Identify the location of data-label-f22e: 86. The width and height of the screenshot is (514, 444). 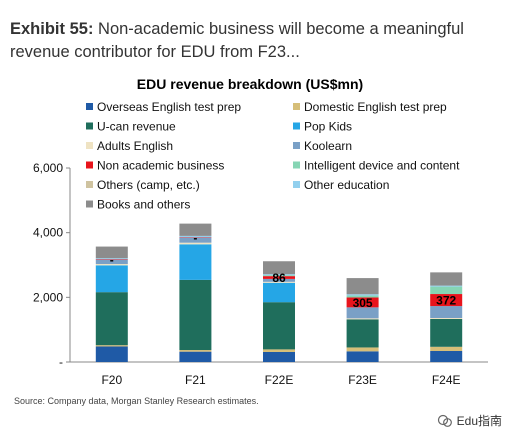
(279, 278).